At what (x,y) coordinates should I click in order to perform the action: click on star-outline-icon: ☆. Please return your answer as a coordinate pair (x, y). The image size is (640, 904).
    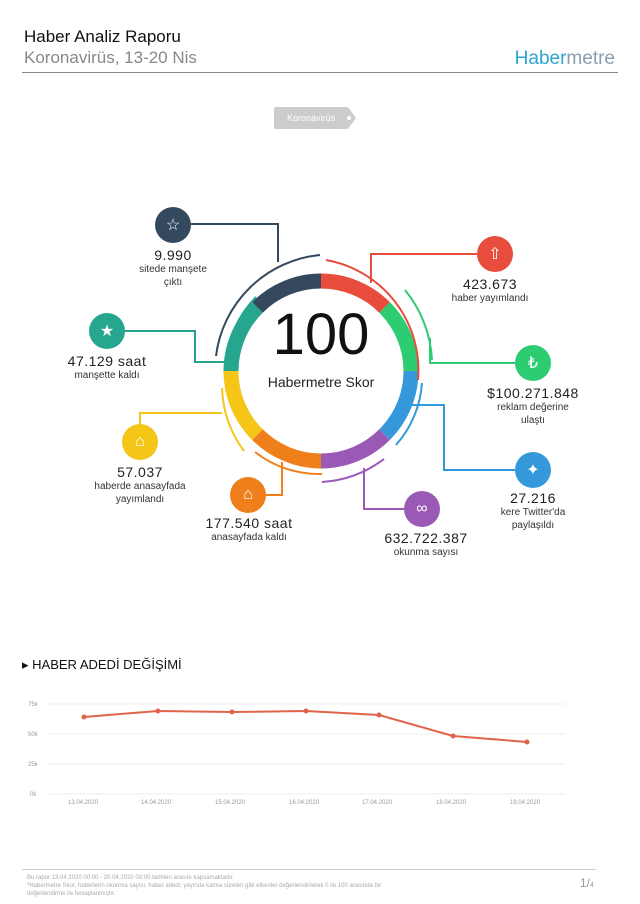
    Looking at the image, I should click on (173, 225).